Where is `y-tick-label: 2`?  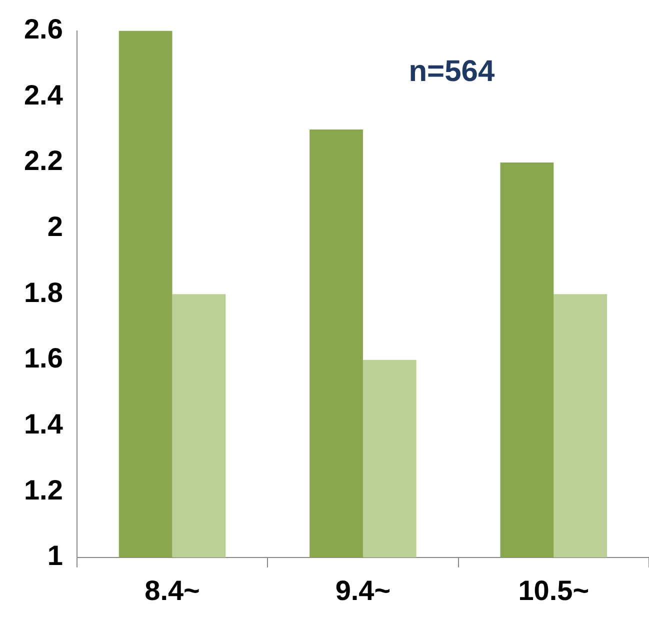 y-tick-label: 2 is located at coordinates (55, 226).